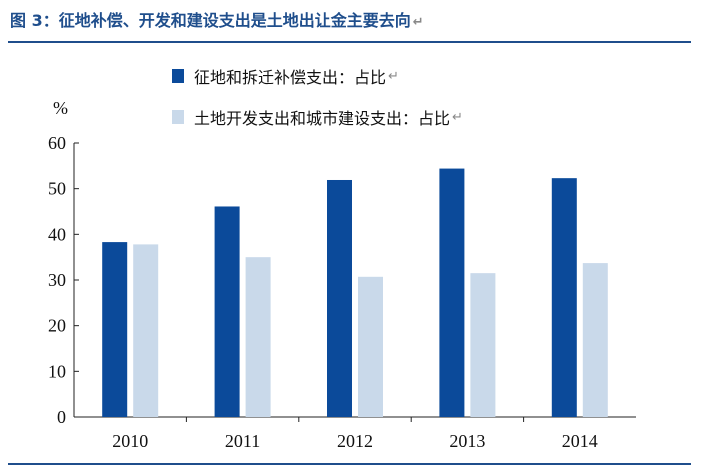 The height and width of the screenshot is (471, 708). Describe the element at coordinates (57, 326) in the screenshot. I see `y-tick-label: 20` at that location.